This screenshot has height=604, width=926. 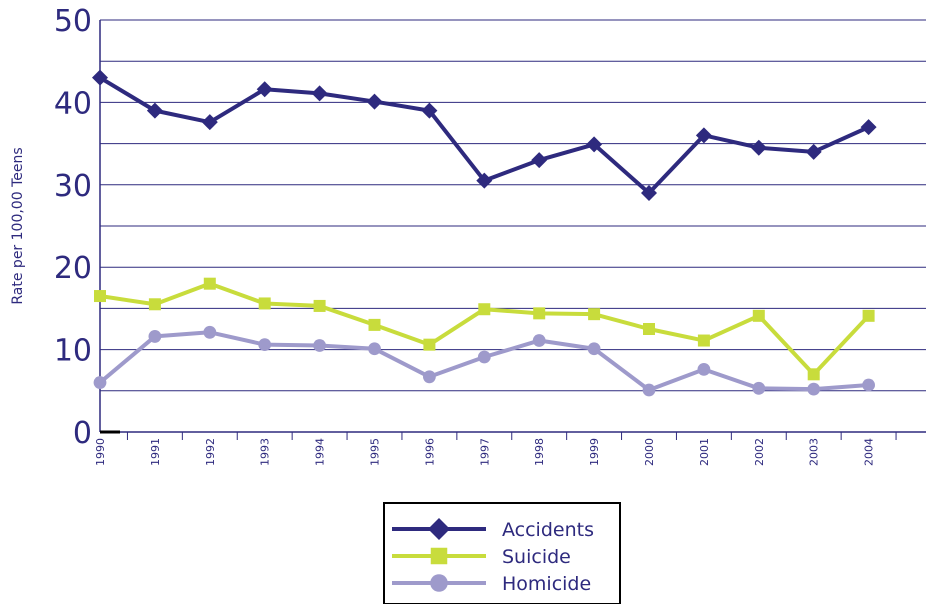 I want to click on series-suicide, so click(x=484, y=329).